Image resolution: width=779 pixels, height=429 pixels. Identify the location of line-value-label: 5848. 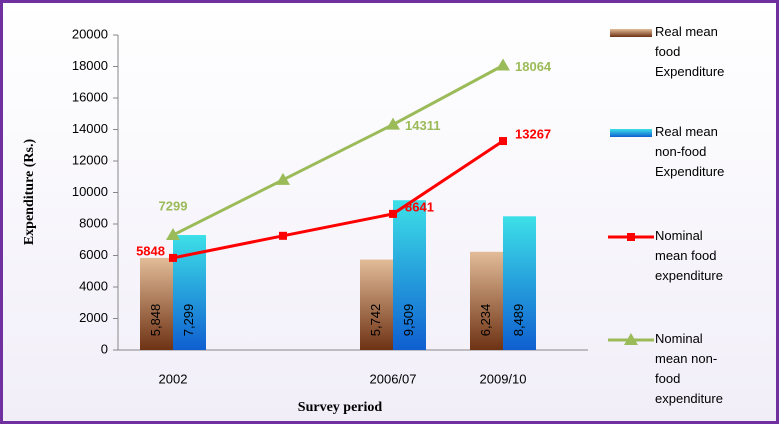
(150, 250).